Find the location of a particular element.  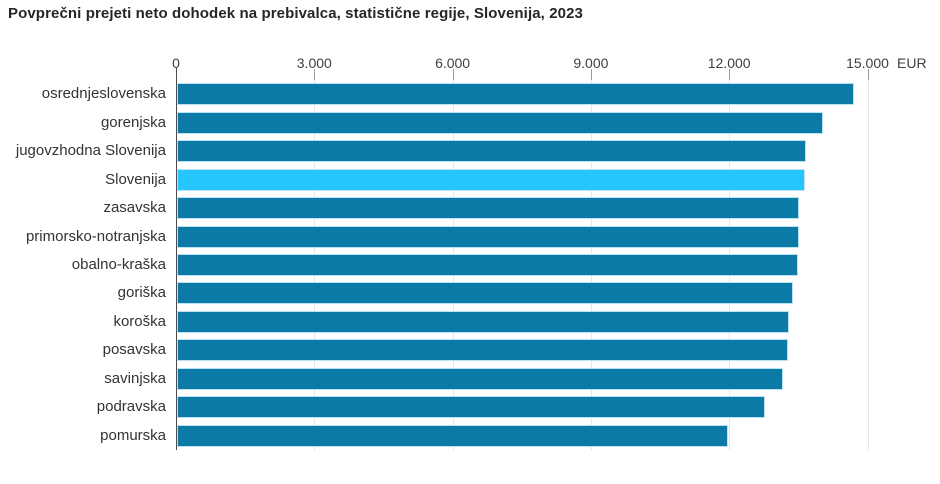

x-tick-label-12000: 12.000 is located at coordinates (729, 63).